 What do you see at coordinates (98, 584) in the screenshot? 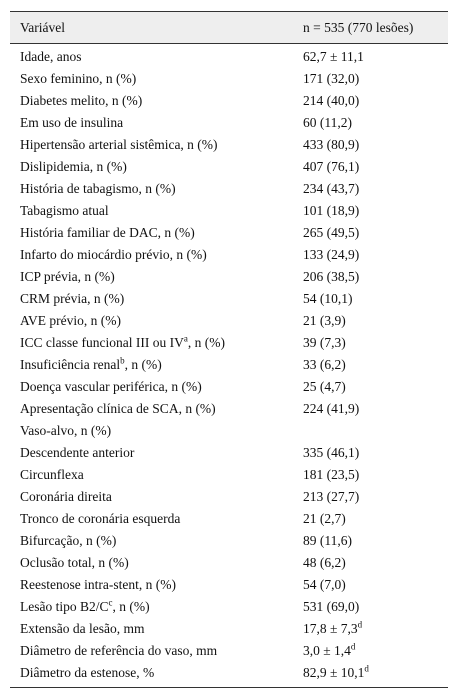
I see `table-cell: Reestenose intra-stent, n (%)` at bounding box center [98, 584].